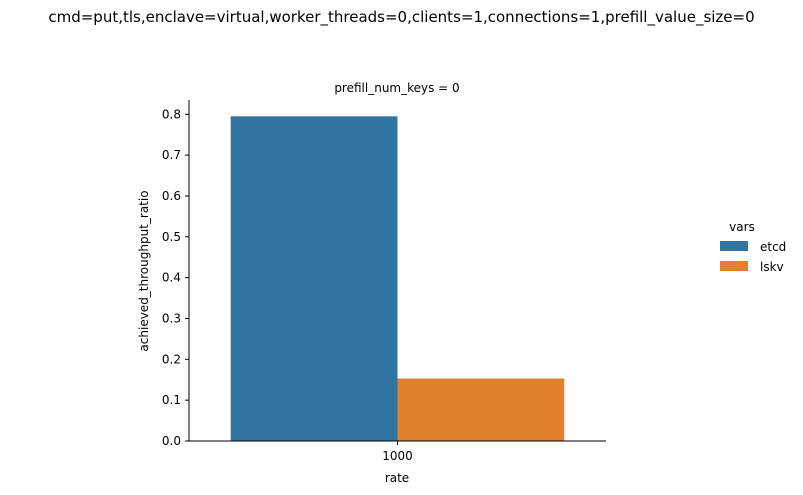 The width and height of the screenshot is (803, 495). I want to click on legend-title: vars, so click(742, 227).